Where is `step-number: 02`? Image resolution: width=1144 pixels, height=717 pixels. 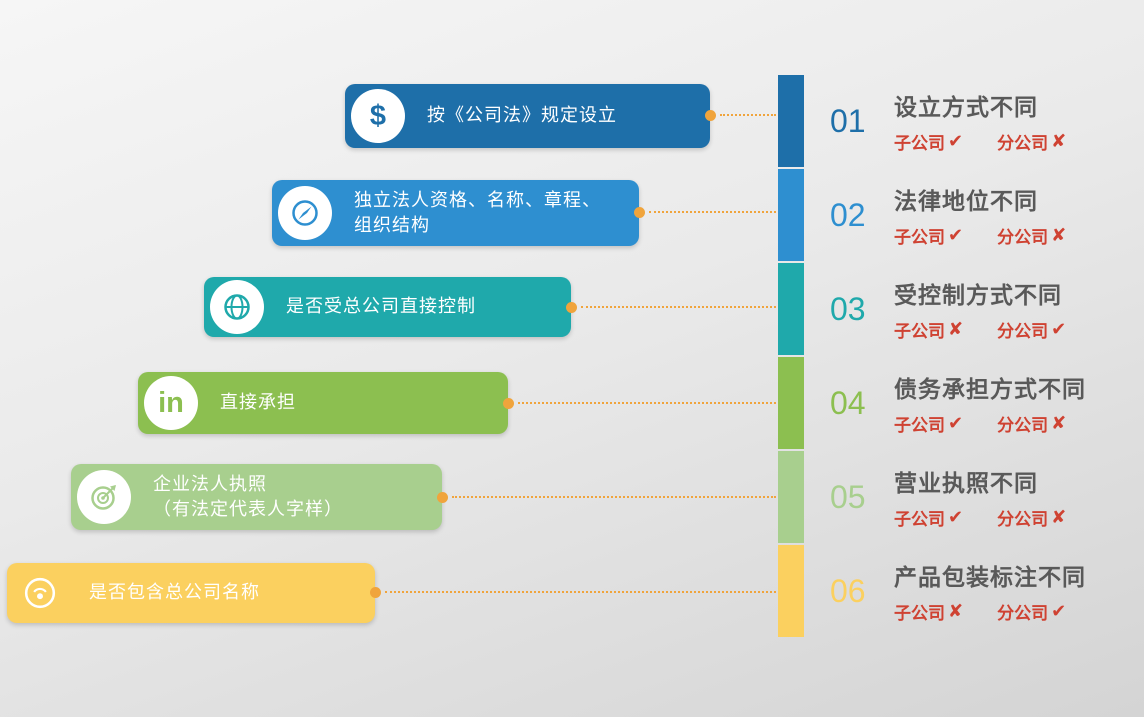
step-number: 02 is located at coordinates (848, 214).